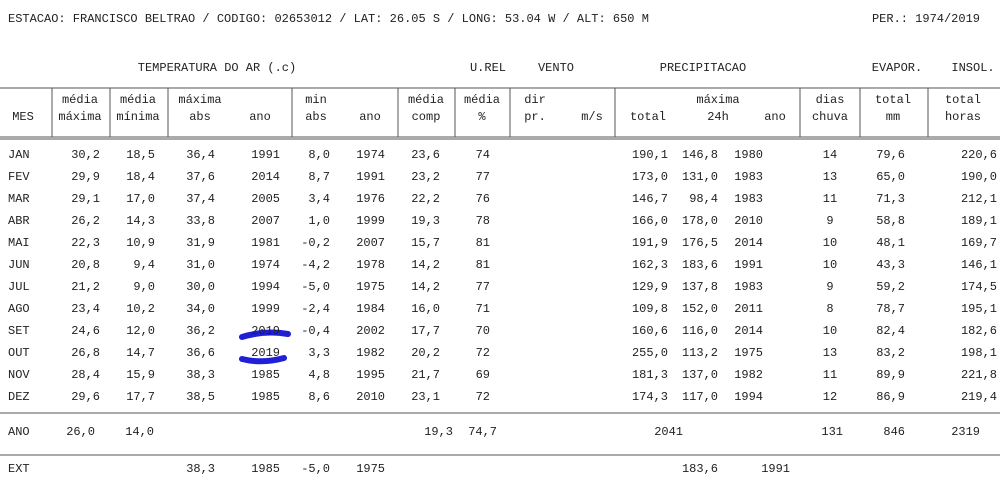 This screenshot has height=489, width=1000. I want to click on summary-cell: 14,0, so click(139, 432).